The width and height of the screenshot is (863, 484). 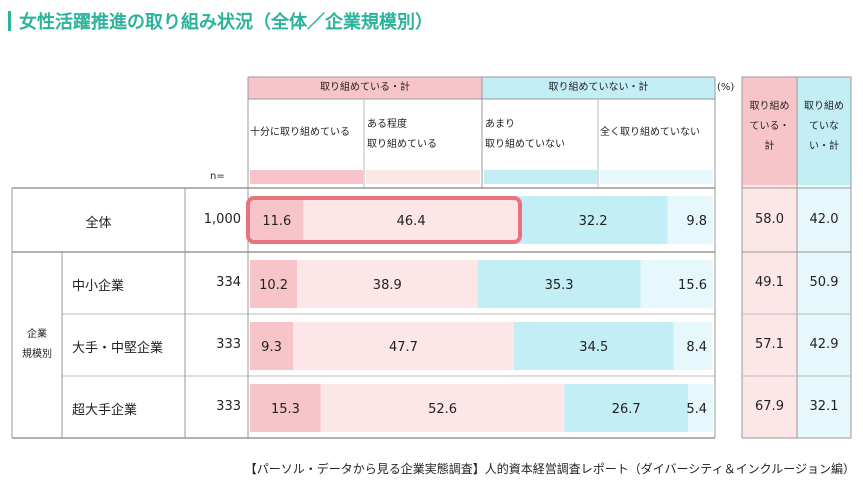 What do you see at coordinates (824, 126) in the screenshot?
I see `sum2-label-line2: ていな` at bounding box center [824, 126].